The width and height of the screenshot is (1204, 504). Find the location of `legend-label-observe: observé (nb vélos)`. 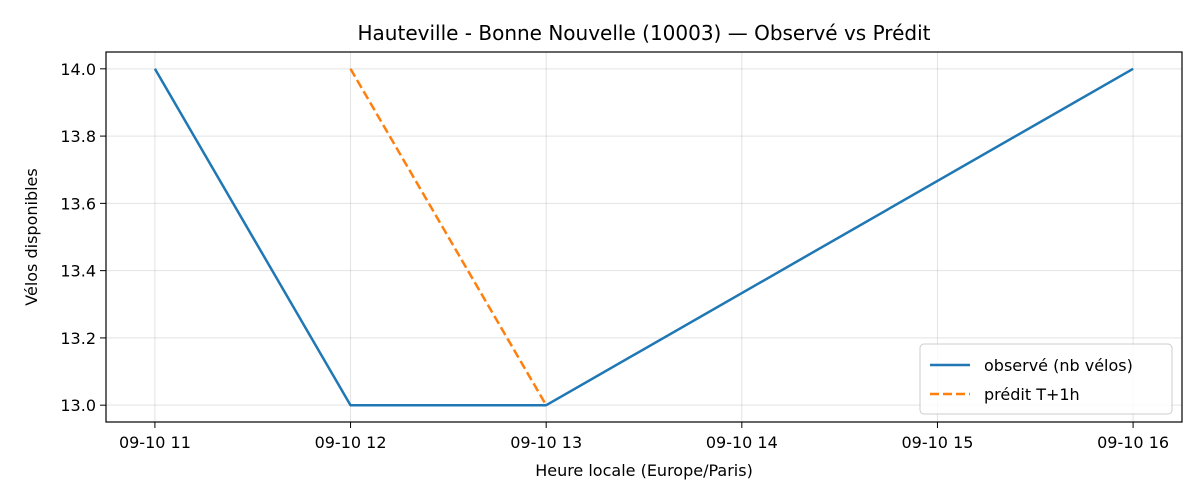

legend-label-observe: observé (nb vélos) is located at coordinates (1058, 365).